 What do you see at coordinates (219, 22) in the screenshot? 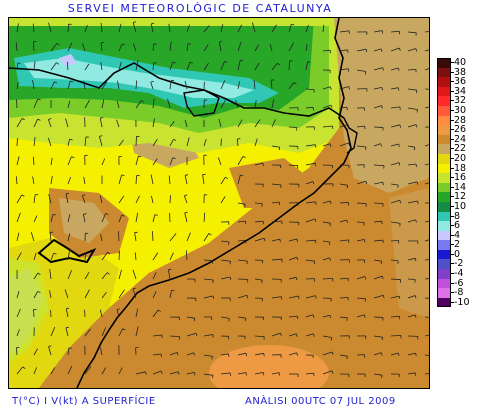
I see `temperature-zone-top-strip` at bounding box center [219, 22].